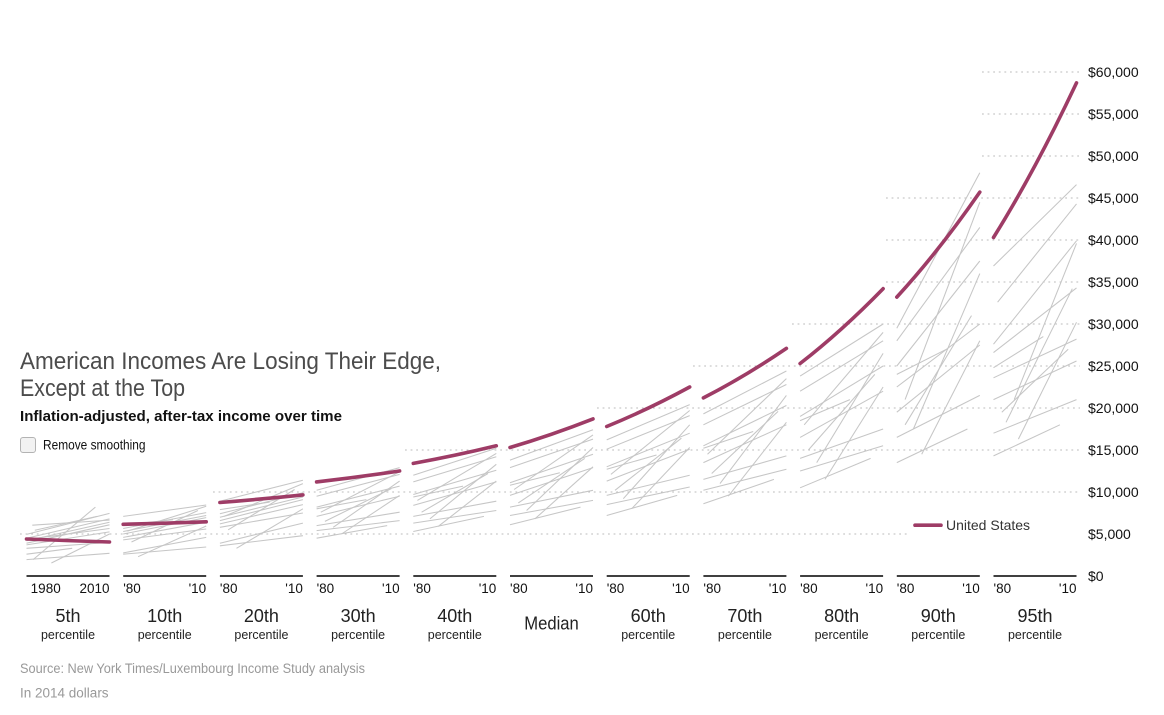 The image size is (1164, 715). What do you see at coordinates (1113, 198) in the screenshot?
I see `svg-text: $45,000` at bounding box center [1113, 198].